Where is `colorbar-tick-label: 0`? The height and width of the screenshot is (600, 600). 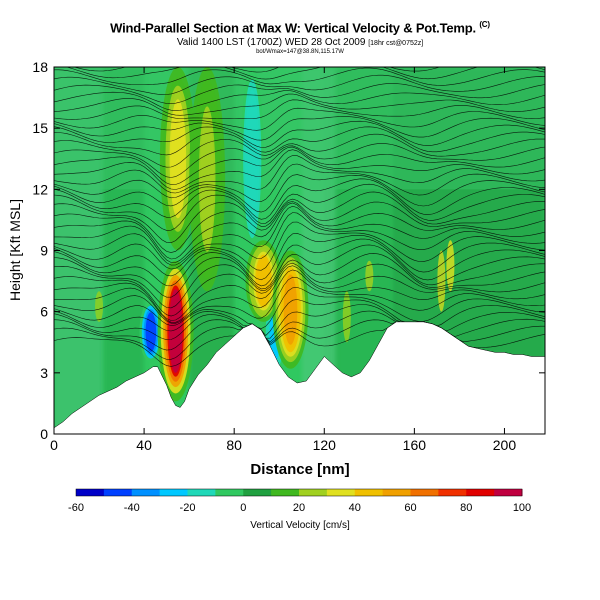 colorbar-tick-label: 0 is located at coordinates (243, 508).